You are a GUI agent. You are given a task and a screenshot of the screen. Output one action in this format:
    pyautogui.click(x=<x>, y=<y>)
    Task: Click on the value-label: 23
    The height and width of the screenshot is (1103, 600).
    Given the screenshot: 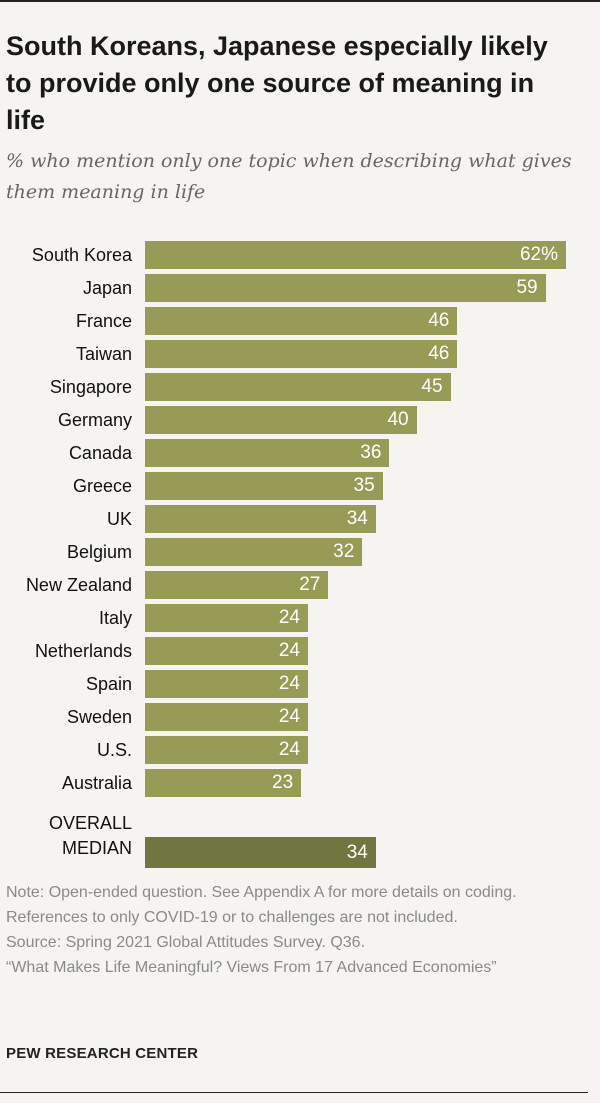 What is the action you would take?
    pyautogui.click(x=283, y=782)
    